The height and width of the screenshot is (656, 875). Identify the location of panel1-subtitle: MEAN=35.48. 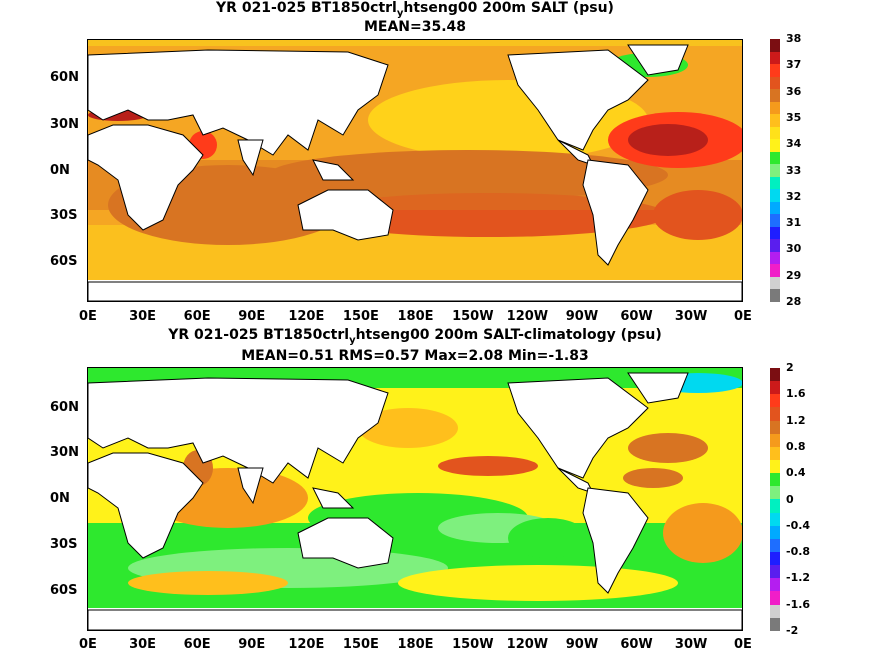
(415, 27).